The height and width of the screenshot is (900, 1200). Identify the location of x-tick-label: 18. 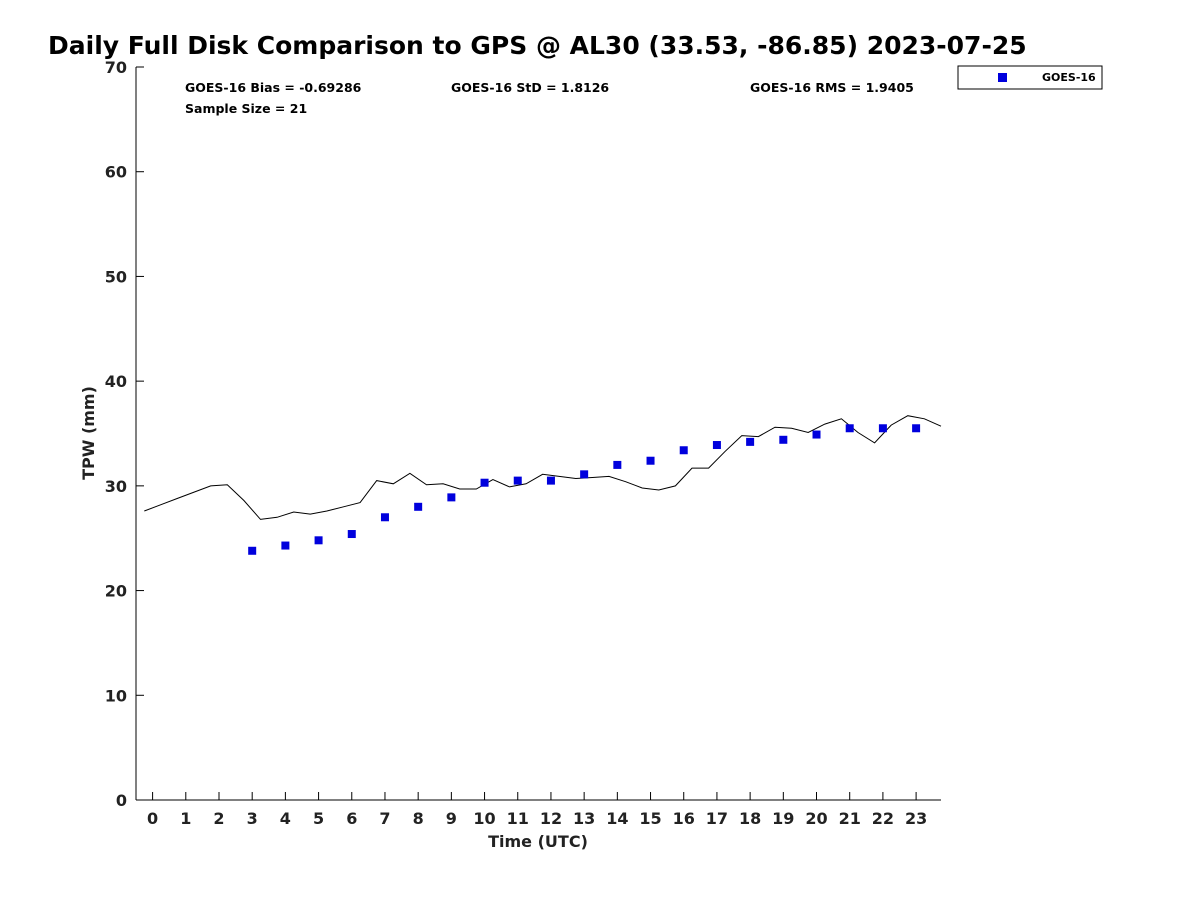
(750, 818).